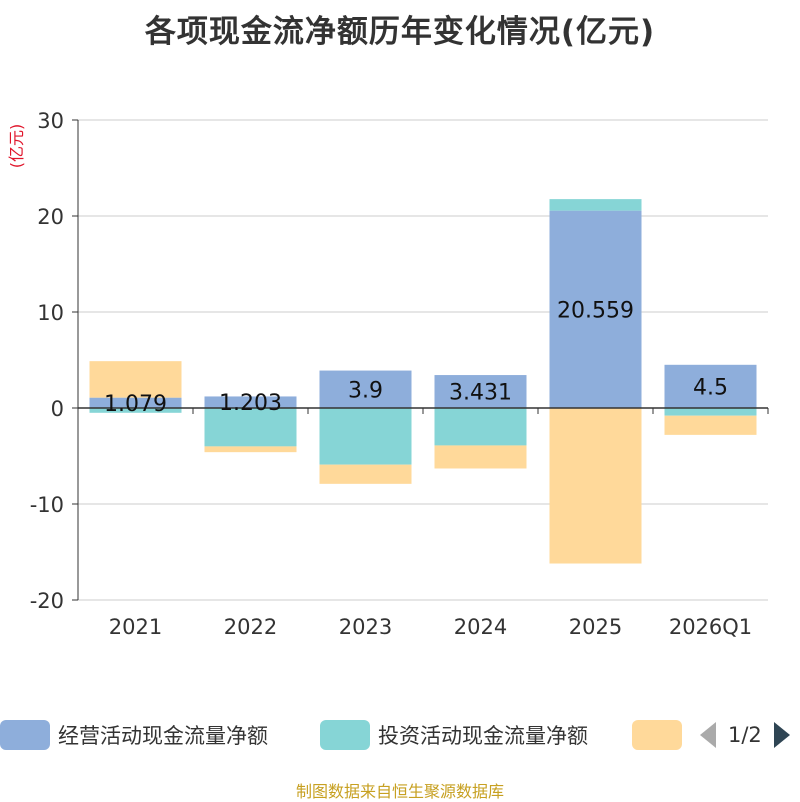  I want to click on y-tick-label: 30, so click(50, 121).